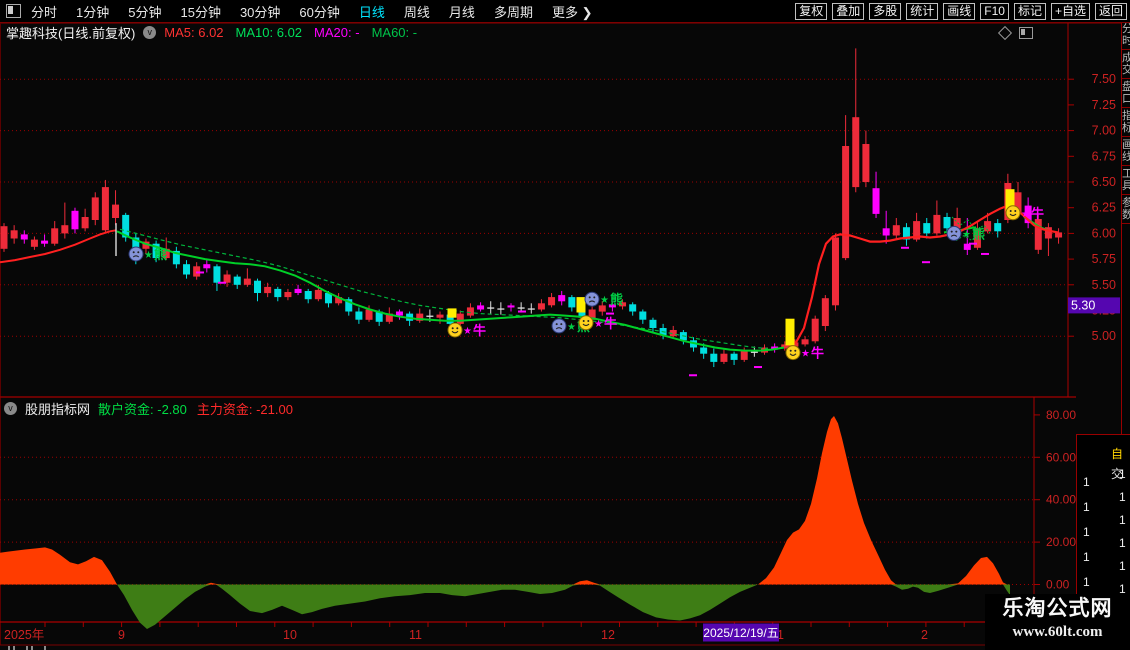  What do you see at coordinates (260, 12) in the screenshot?
I see `period-tab-4: 30分钟` at bounding box center [260, 12].